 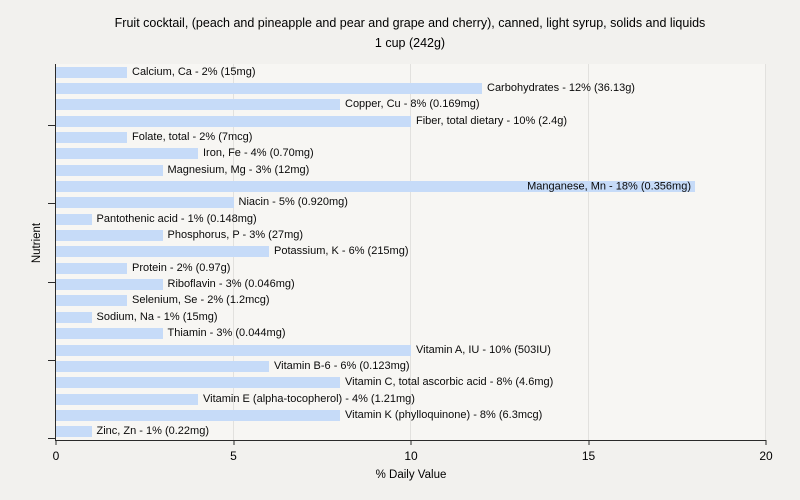 I want to click on x-axis-tick-label-20: 20, so click(x=766, y=456).